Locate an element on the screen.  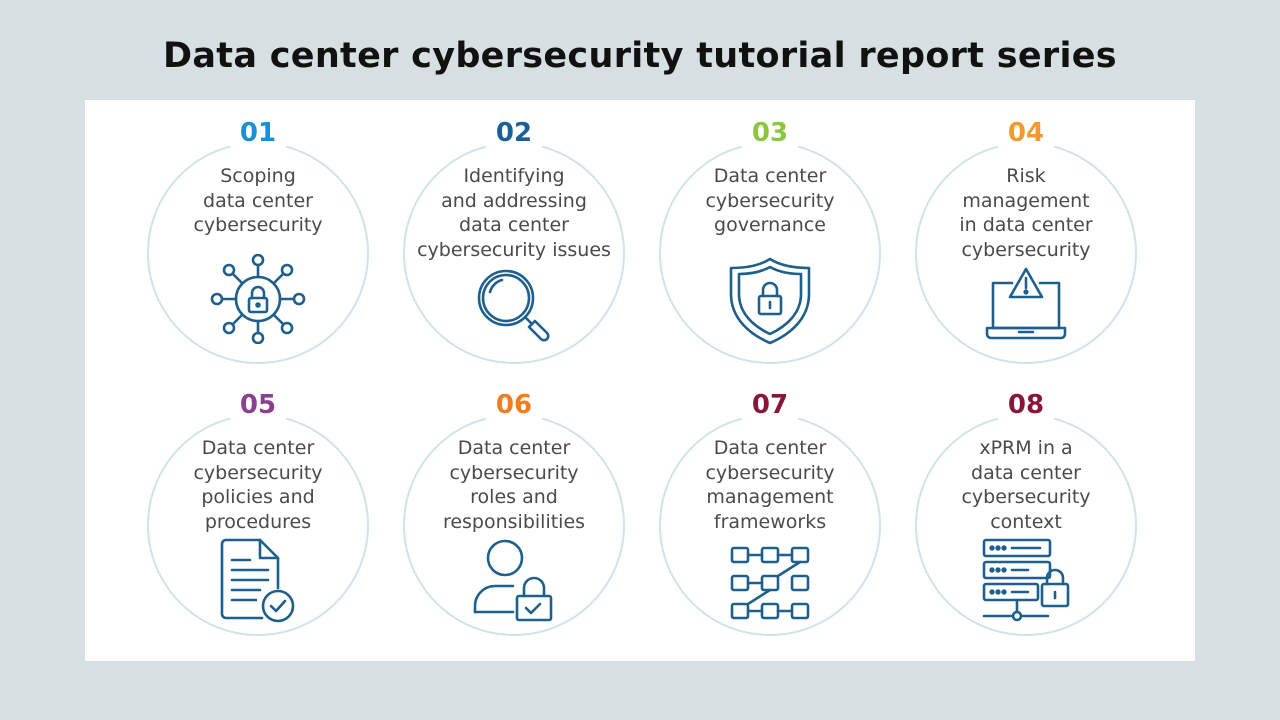
server-lock-icon is located at coordinates (1026, 581).